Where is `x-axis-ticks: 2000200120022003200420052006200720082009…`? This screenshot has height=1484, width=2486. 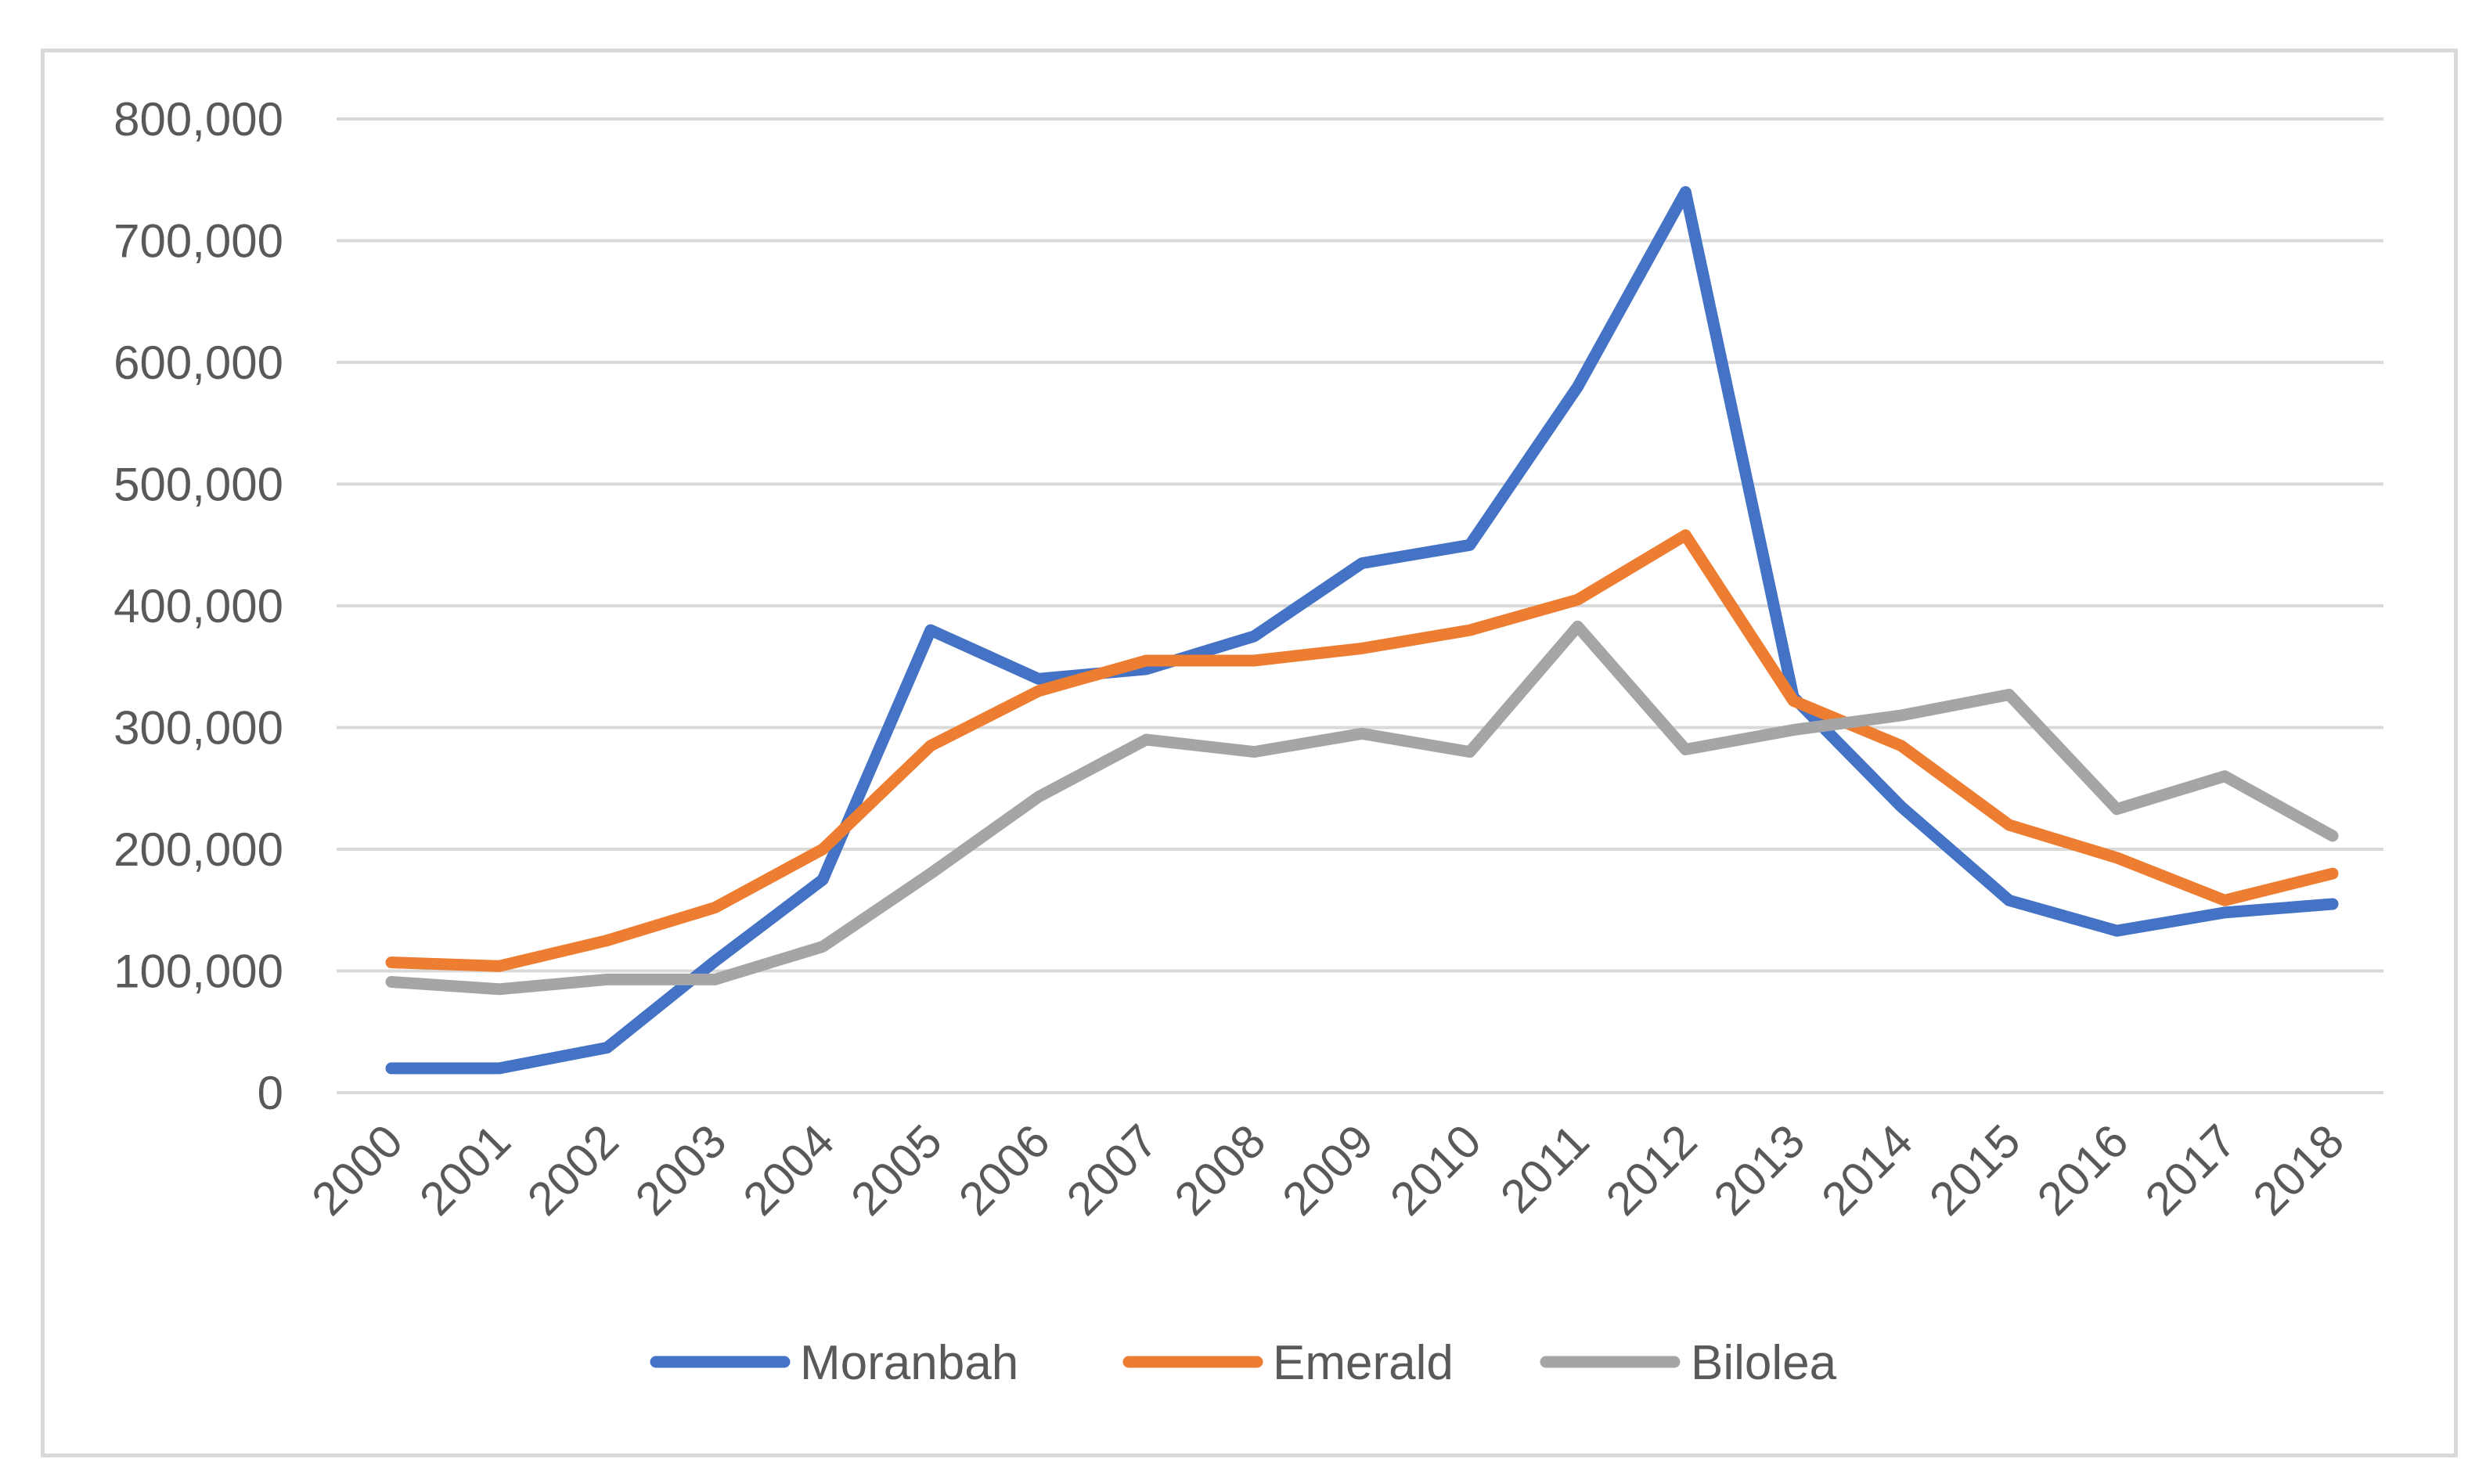
x-axis-ticks: 2000200120022003200420052006200720082009… is located at coordinates (1328, 1170).